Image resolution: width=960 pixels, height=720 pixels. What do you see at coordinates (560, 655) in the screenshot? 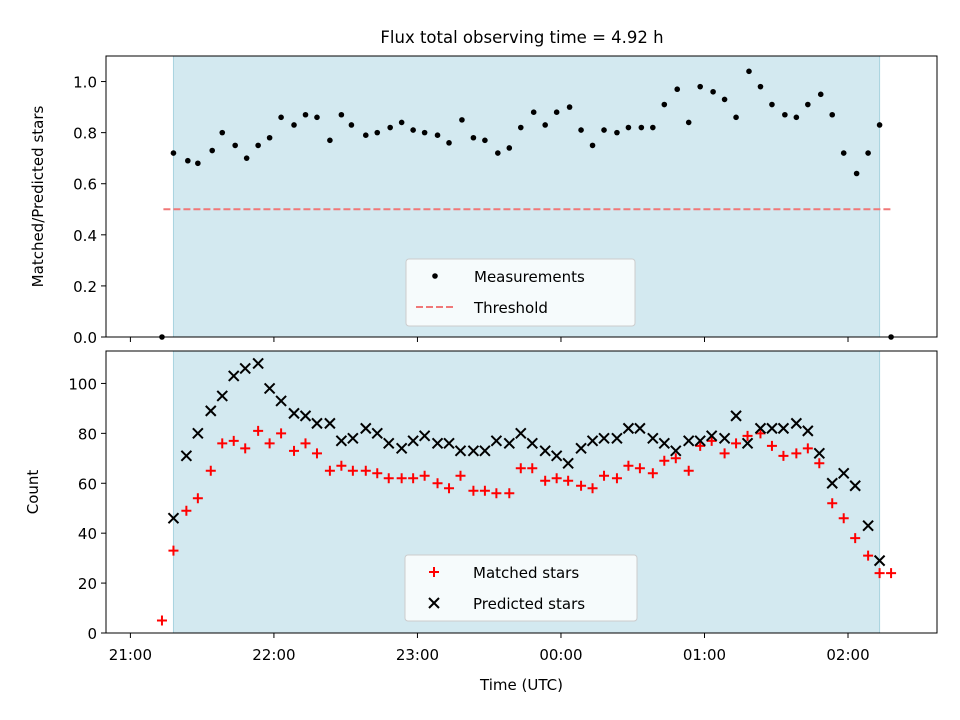
I see `x-tick-label: 00:00` at bounding box center [560, 655].